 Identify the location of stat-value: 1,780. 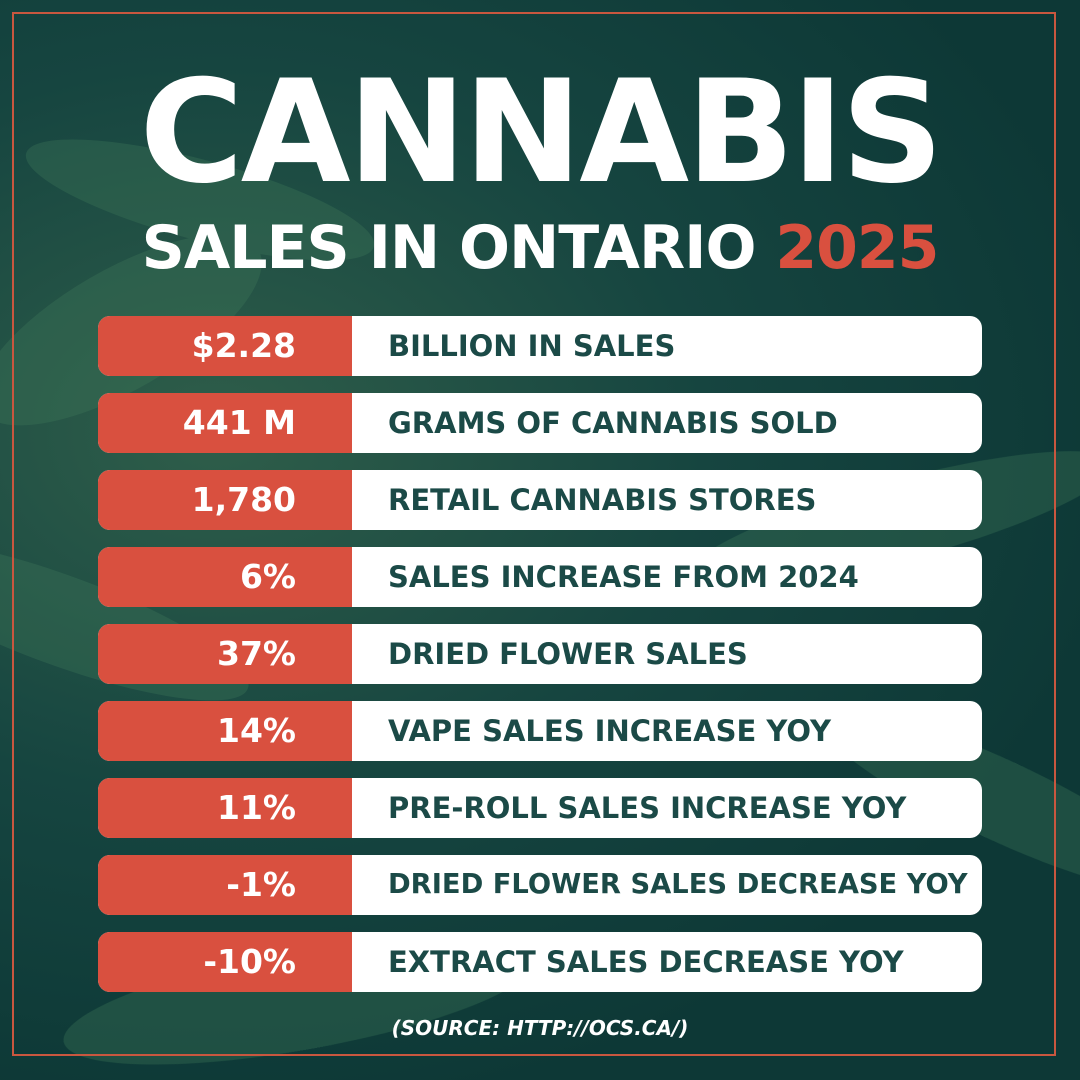
(225, 500).